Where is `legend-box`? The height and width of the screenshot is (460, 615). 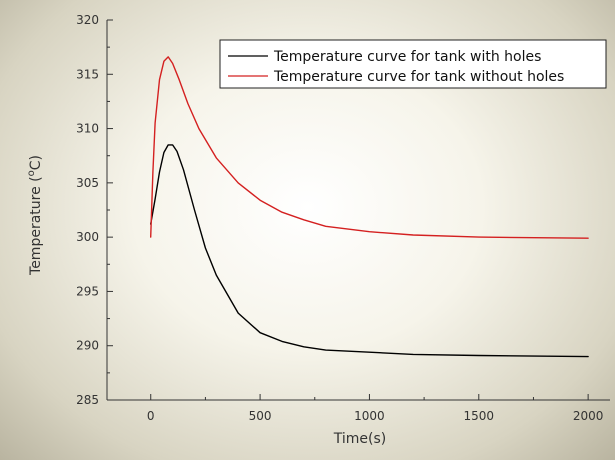
legend-box is located at coordinates (413, 64).